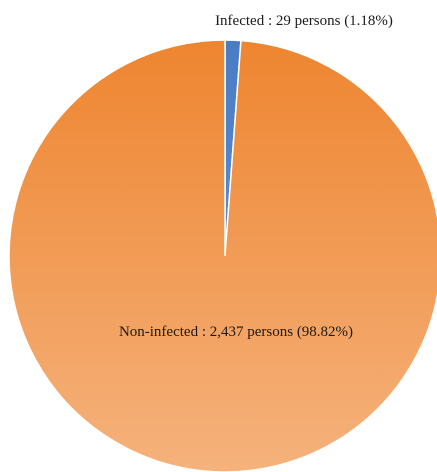 The width and height of the screenshot is (437, 472). I want to click on slice-label-non-infected: Non-infected : 2,437 persons (98.82%), so click(236, 332).